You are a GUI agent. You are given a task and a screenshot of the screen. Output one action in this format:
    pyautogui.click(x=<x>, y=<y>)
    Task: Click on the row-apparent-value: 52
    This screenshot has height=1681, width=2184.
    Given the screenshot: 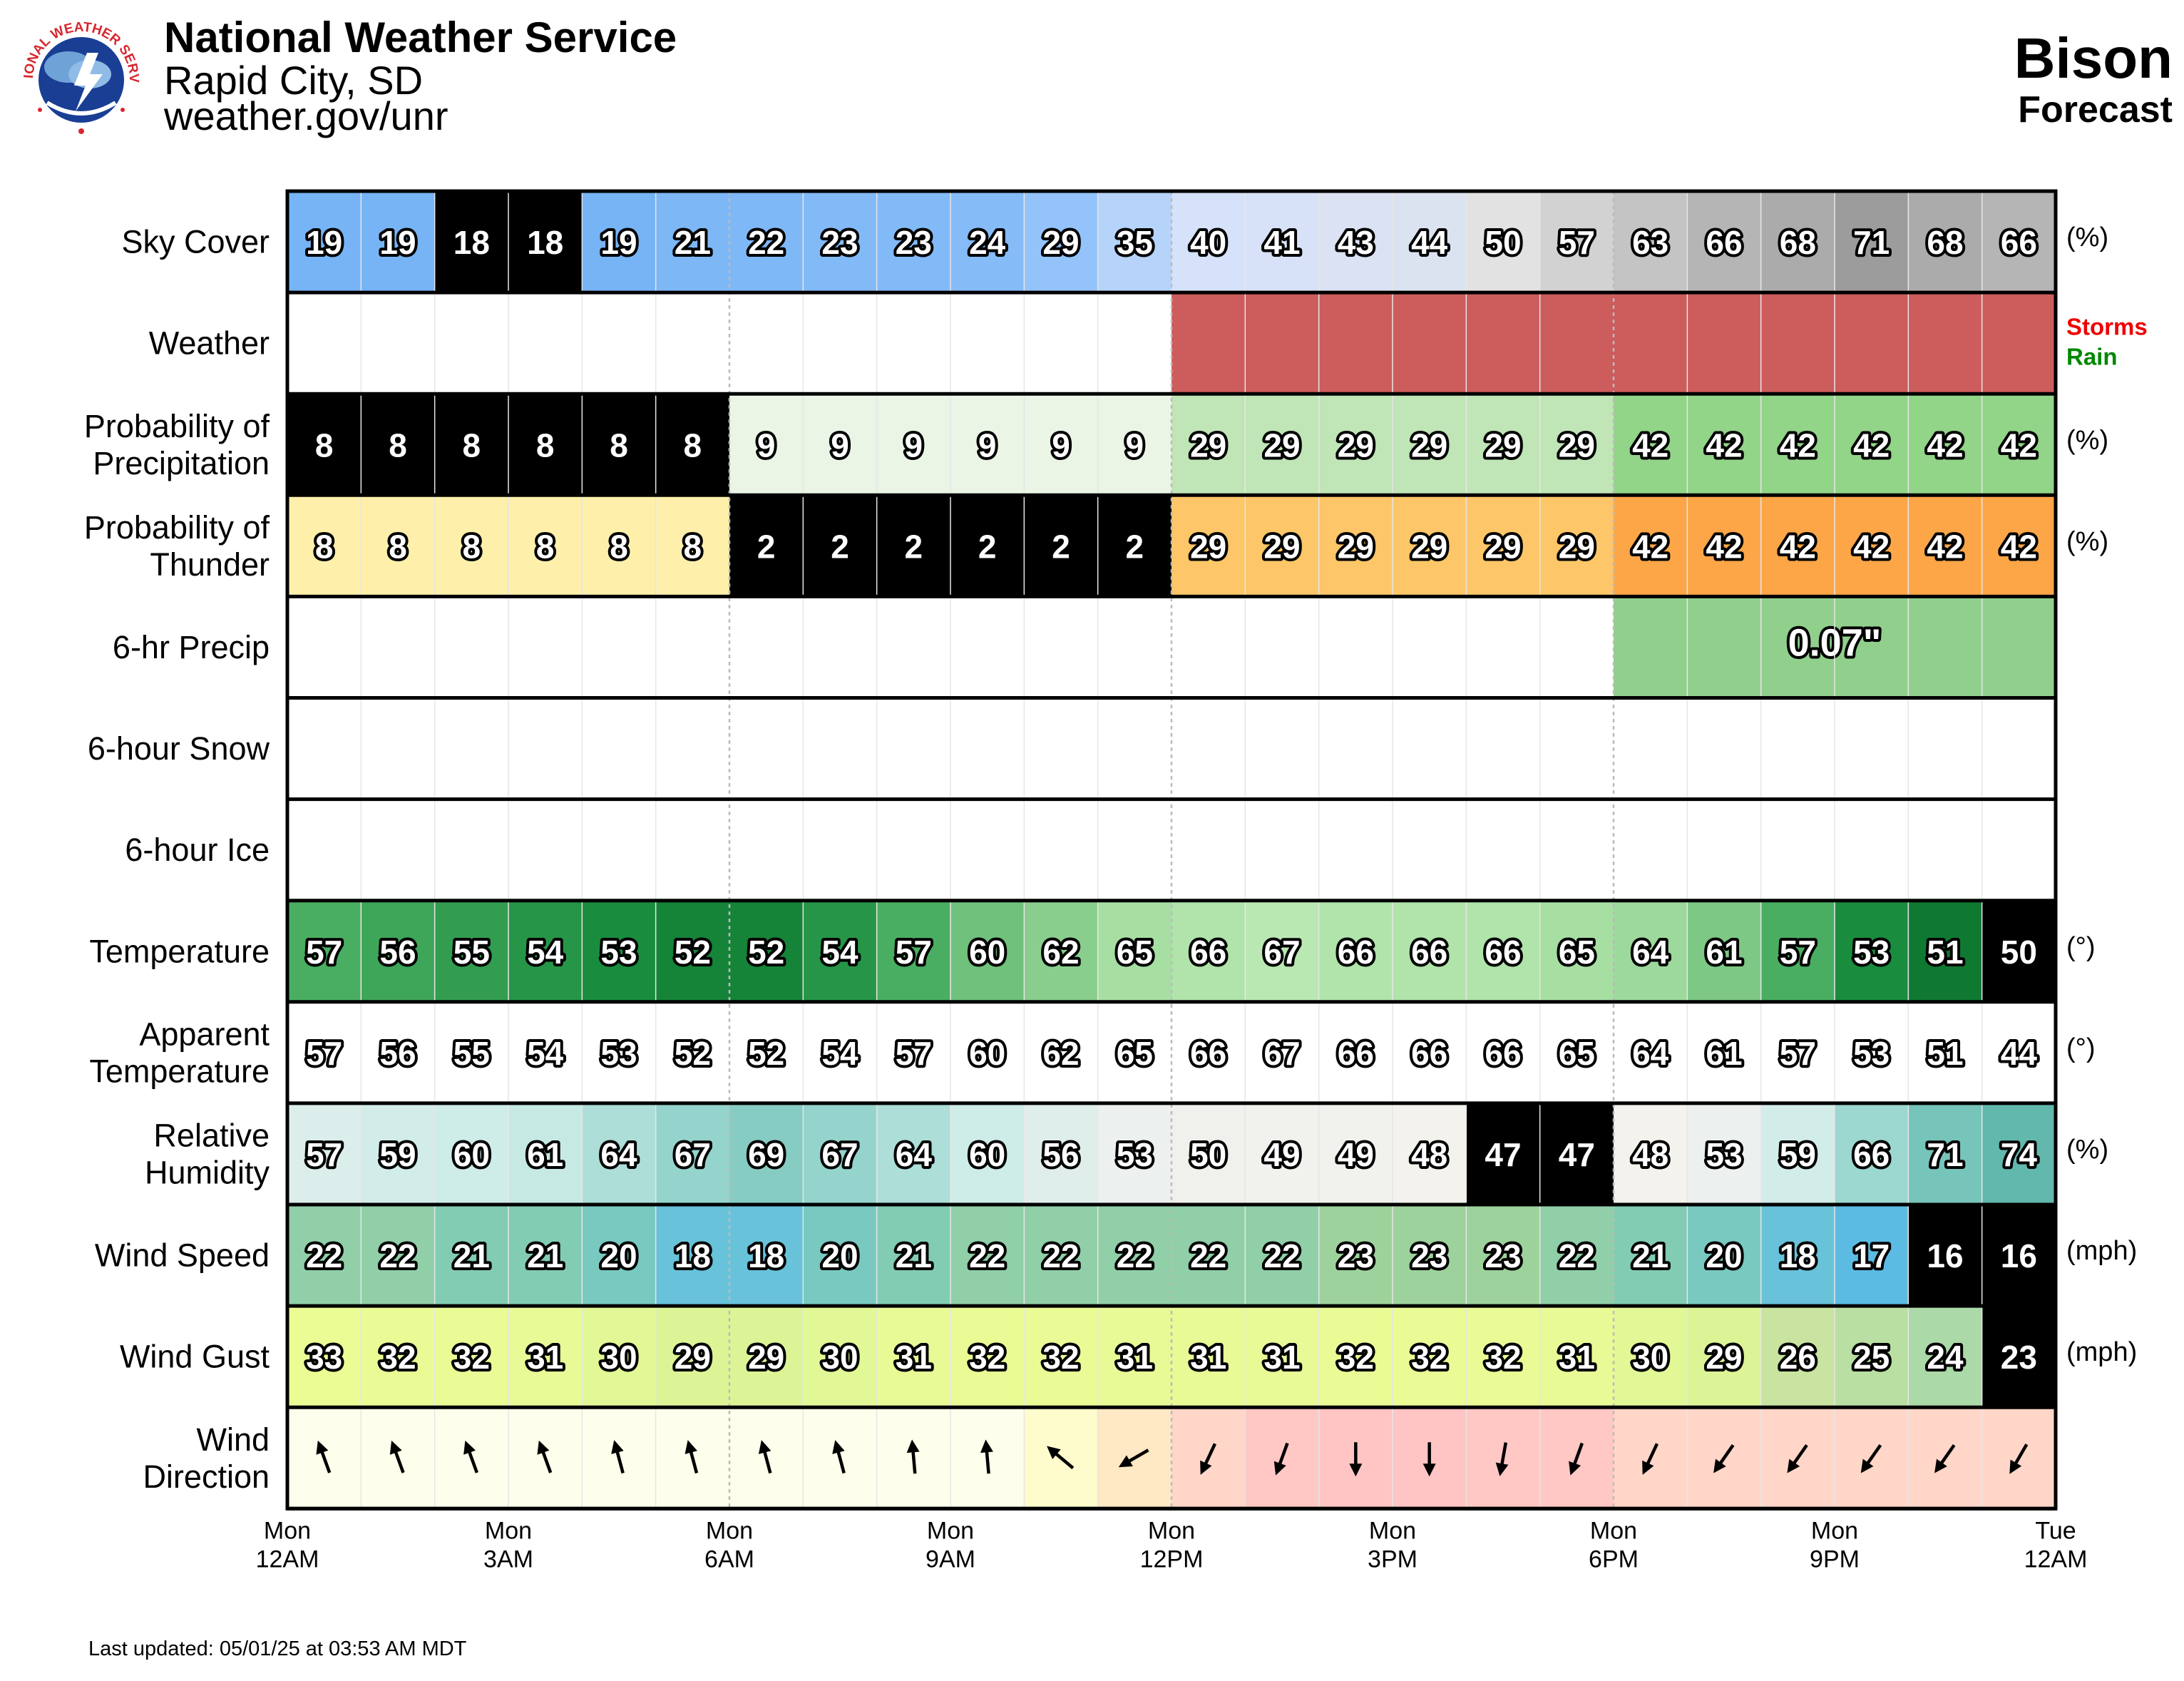 What is the action you would take?
    pyautogui.click(x=693, y=1053)
    